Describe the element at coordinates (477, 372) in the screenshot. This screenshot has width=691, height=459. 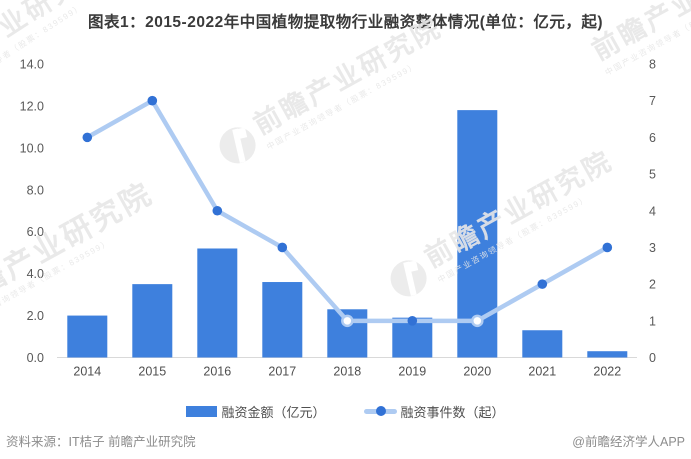
I see `x-axis-label-2020: 2020` at that location.